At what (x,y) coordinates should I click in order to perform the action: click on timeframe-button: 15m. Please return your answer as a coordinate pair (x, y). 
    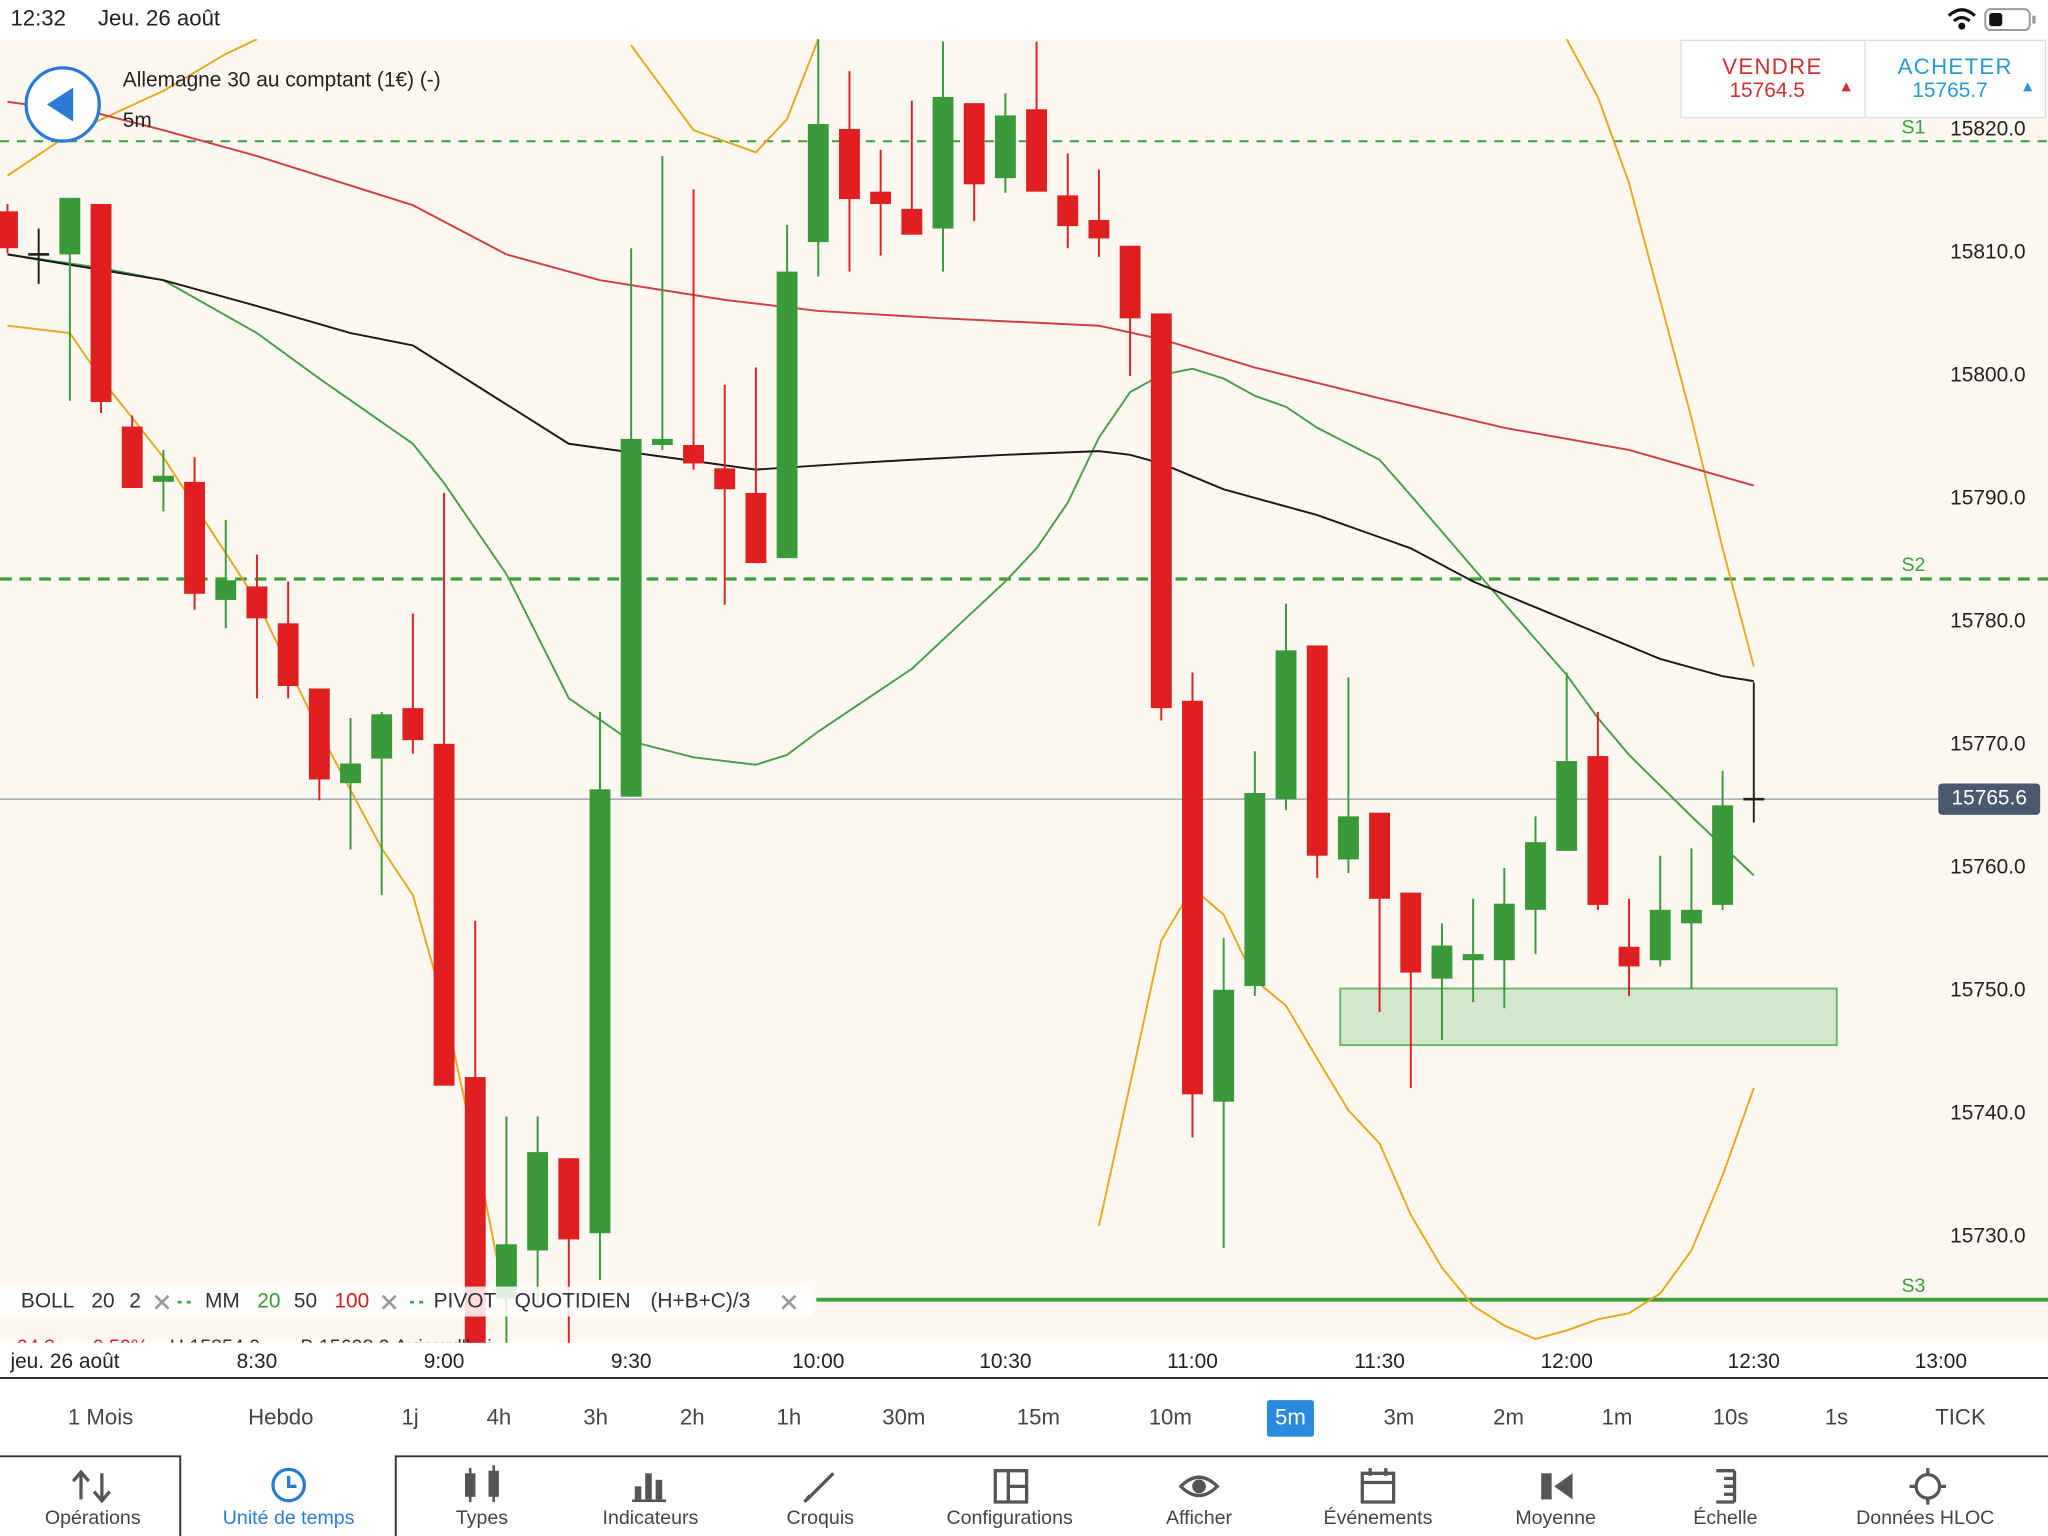
    Looking at the image, I should click on (1038, 1416).